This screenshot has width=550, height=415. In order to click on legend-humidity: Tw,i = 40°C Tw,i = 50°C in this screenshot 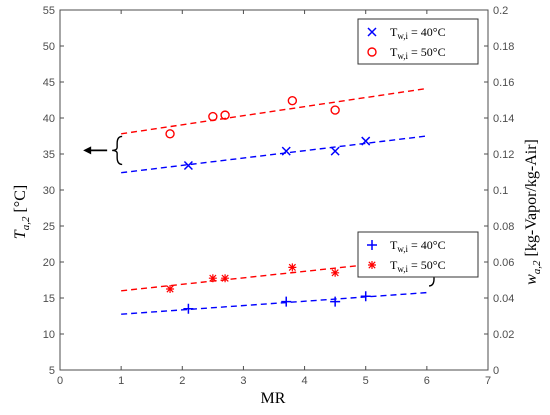, I will do `click(418, 254)`.